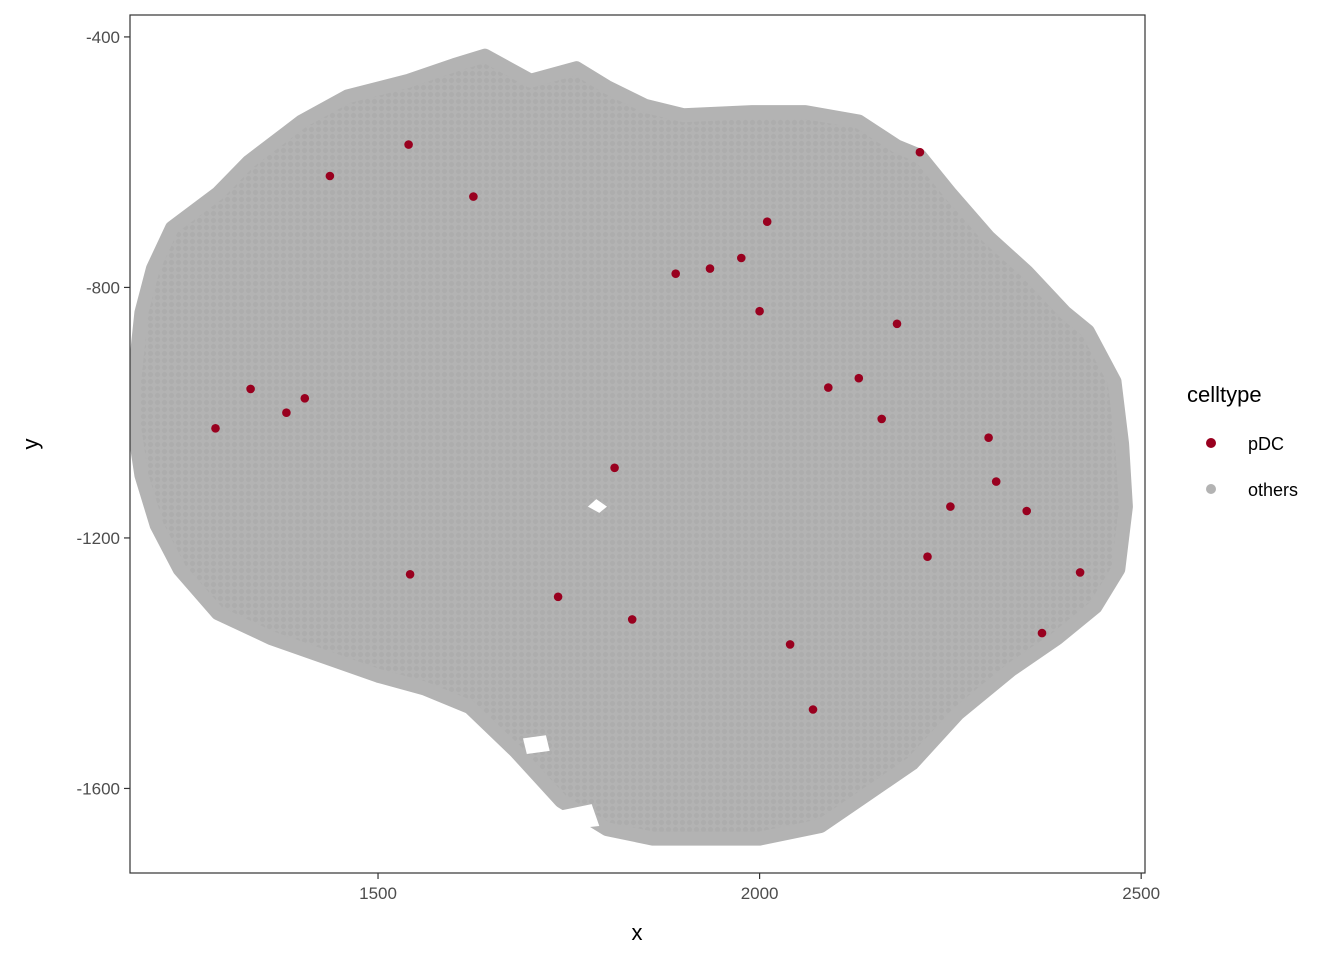  Describe the element at coordinates (1273, 490) in the screenshot. I see `legend-label-others: others` at that location.